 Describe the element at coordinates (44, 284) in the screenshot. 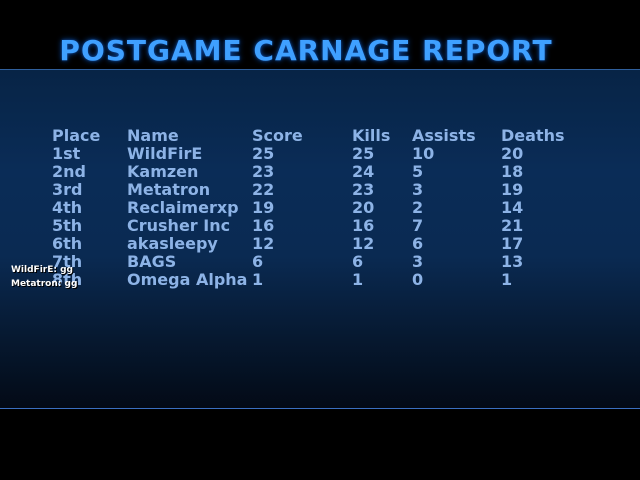

I see `chat-message: Metatron: gg` at that location.